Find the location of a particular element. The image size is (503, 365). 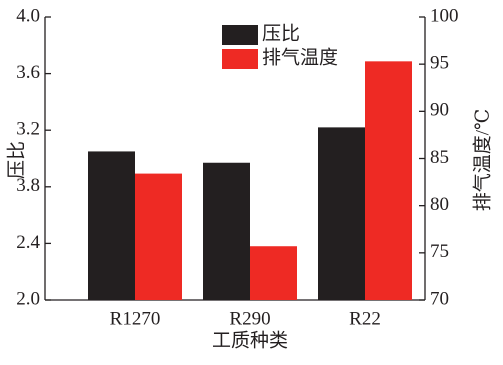

y-axis-label: 压比 is located at coordinates (16, 160).